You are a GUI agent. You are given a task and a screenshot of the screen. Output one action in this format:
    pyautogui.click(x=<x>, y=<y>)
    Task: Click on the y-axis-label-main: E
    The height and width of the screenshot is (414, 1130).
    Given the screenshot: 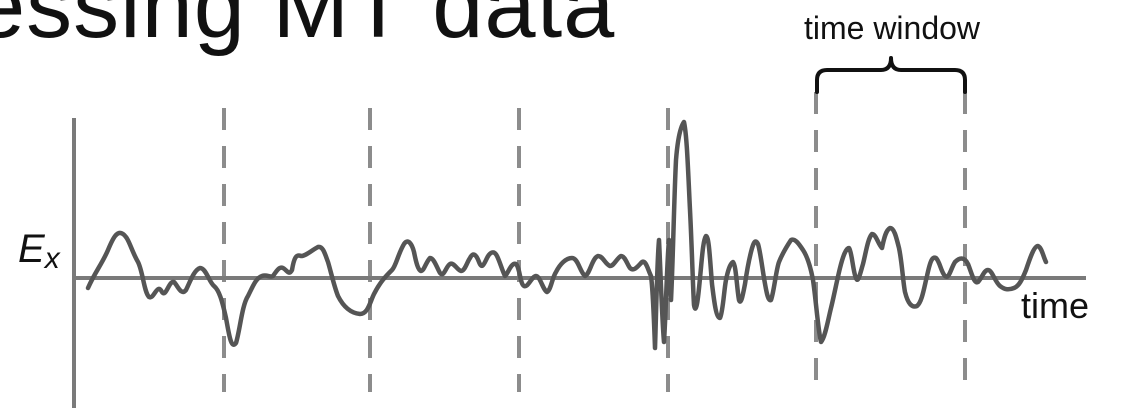 What is the action you would take?
    pyautogui.click(x=32, y=249)
    